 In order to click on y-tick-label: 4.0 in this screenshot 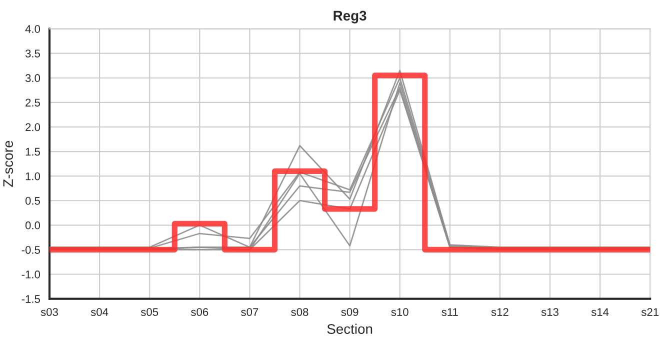, I will do `click(32, 29)`.